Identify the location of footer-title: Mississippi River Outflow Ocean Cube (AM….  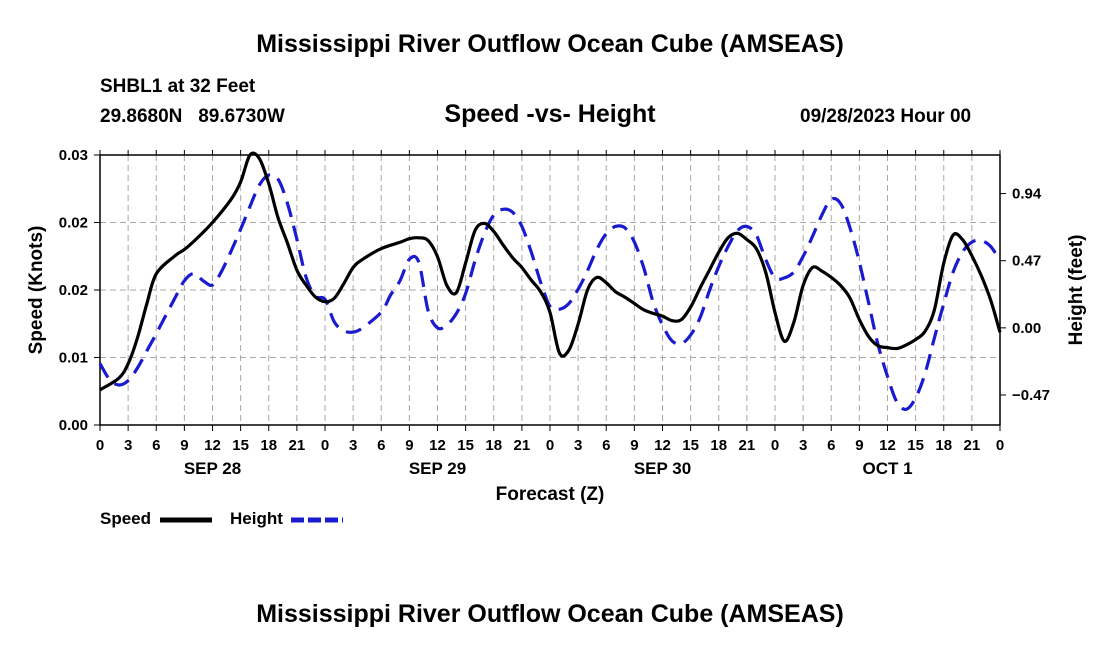
(550, 614).